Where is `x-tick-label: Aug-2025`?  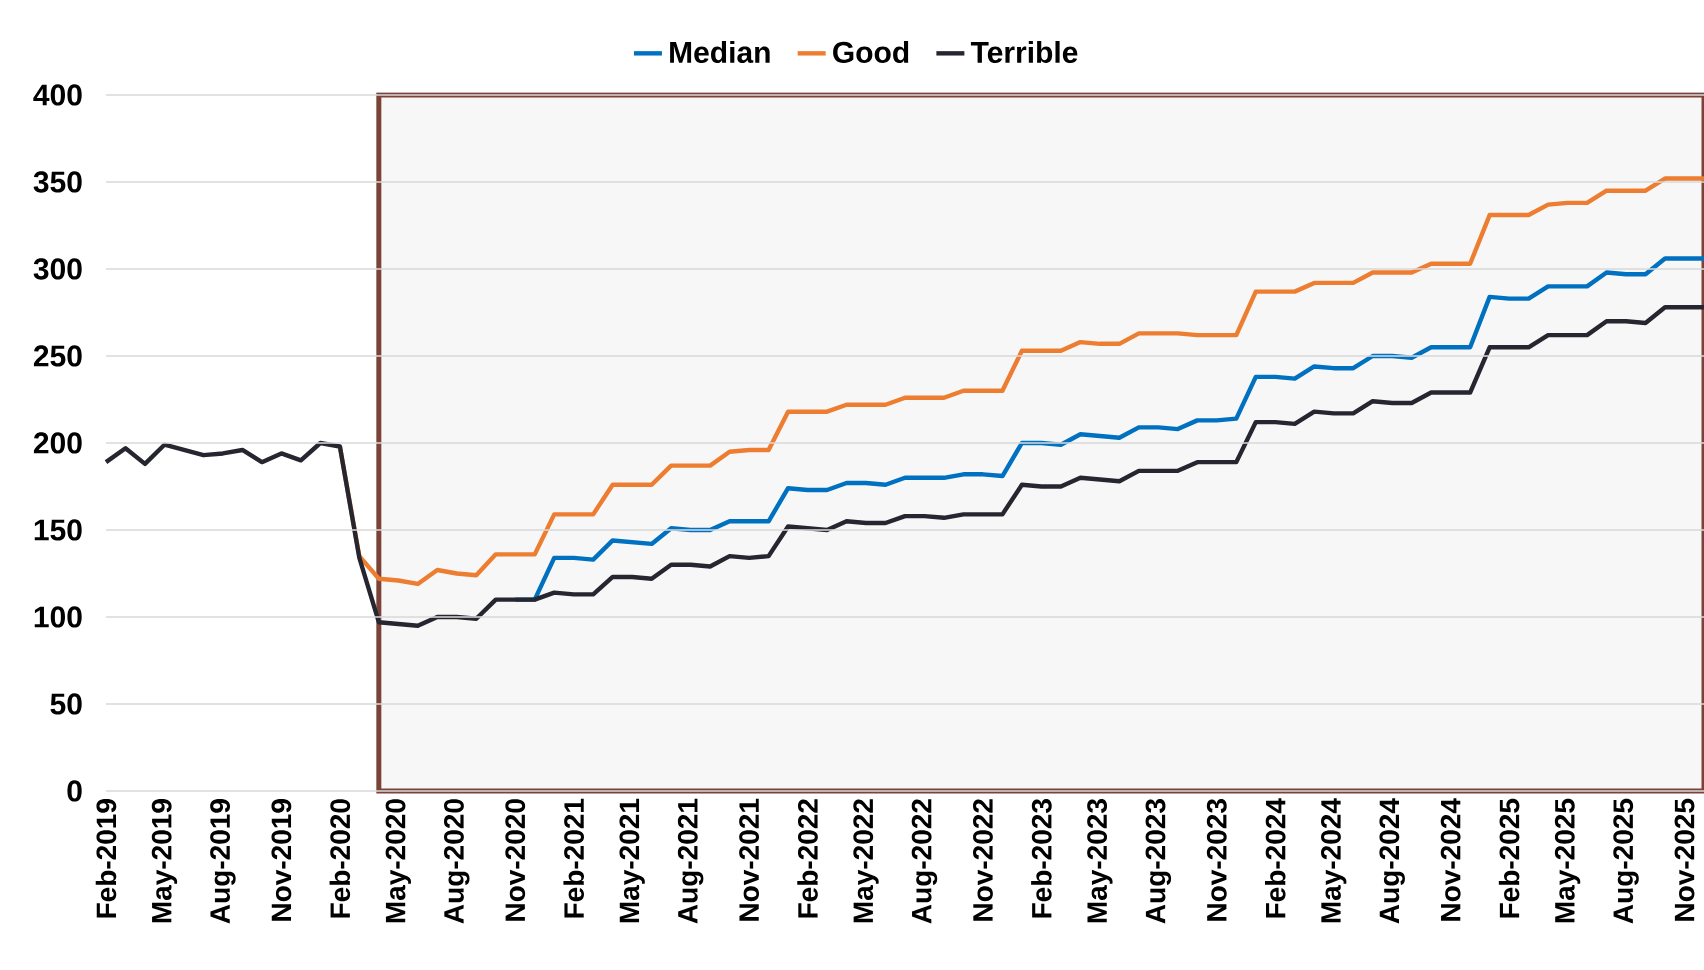
x-tick-label: Aug-2025 is located at coordinates (1626, 861).